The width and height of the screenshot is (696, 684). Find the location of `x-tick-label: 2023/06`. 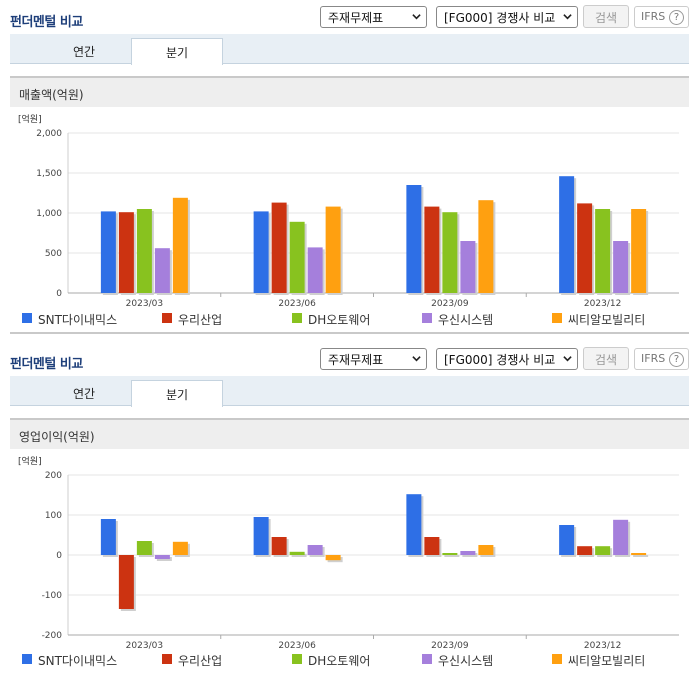

x-tick-label: 2023/06 is located at coordinates (297, 646).